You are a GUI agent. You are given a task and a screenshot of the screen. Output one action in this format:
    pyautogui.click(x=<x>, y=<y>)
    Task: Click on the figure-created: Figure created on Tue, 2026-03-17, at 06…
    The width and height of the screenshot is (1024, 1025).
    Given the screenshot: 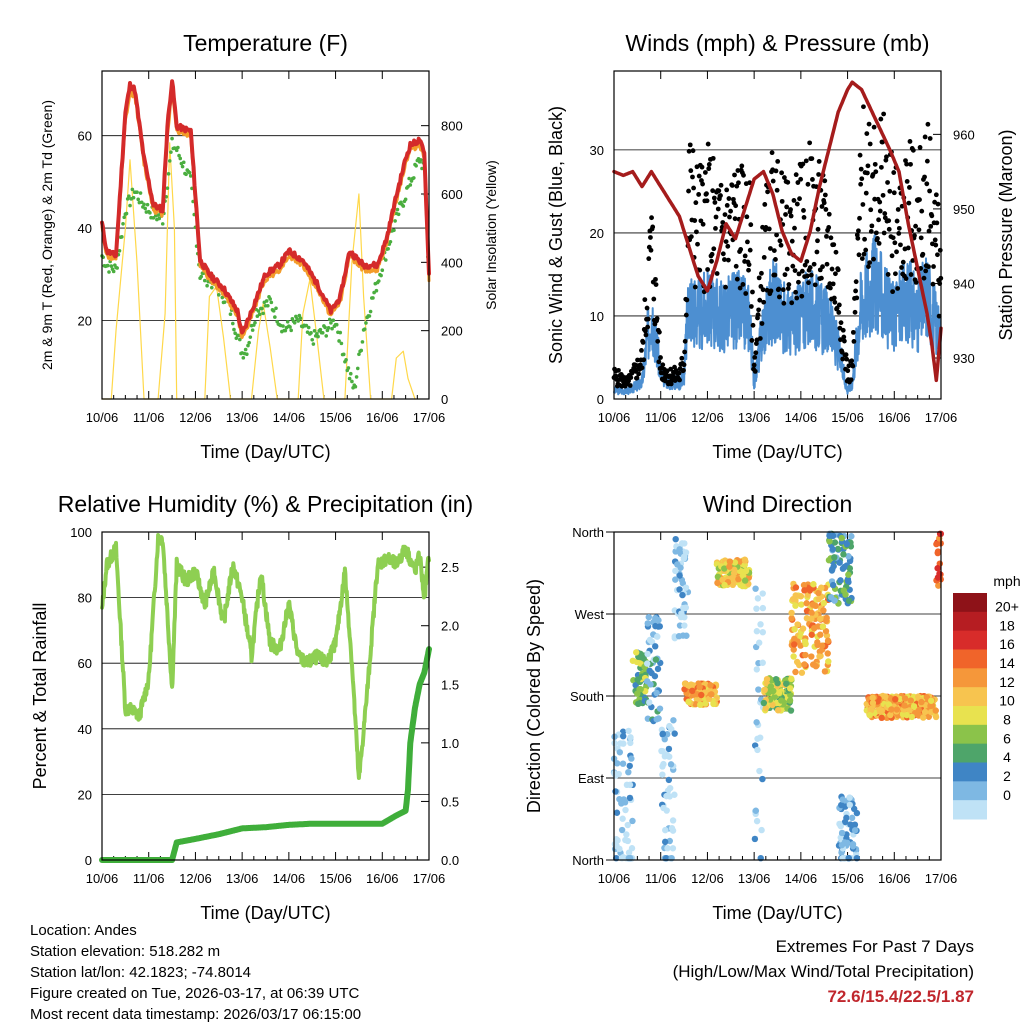 What is the action you would take?
    pyautogui.click(x=195, y=993)
    